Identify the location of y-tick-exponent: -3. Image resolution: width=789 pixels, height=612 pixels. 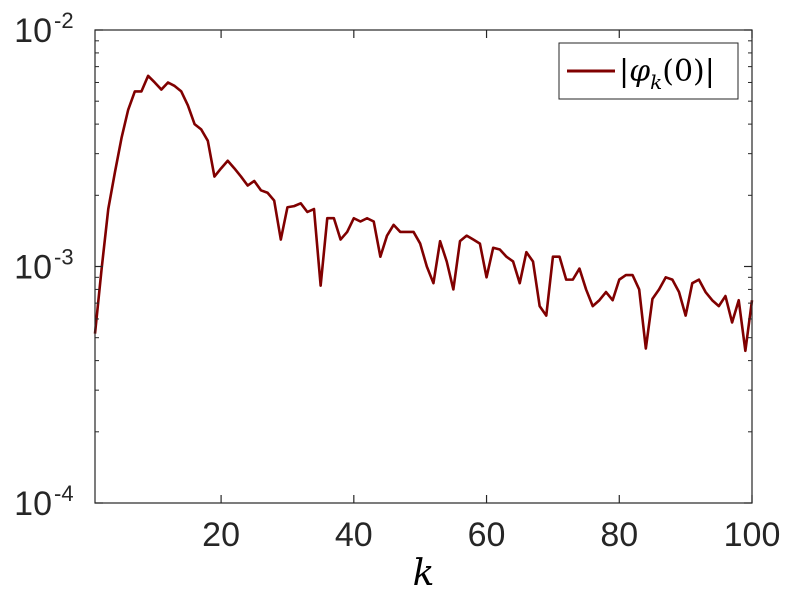
(64, 257).